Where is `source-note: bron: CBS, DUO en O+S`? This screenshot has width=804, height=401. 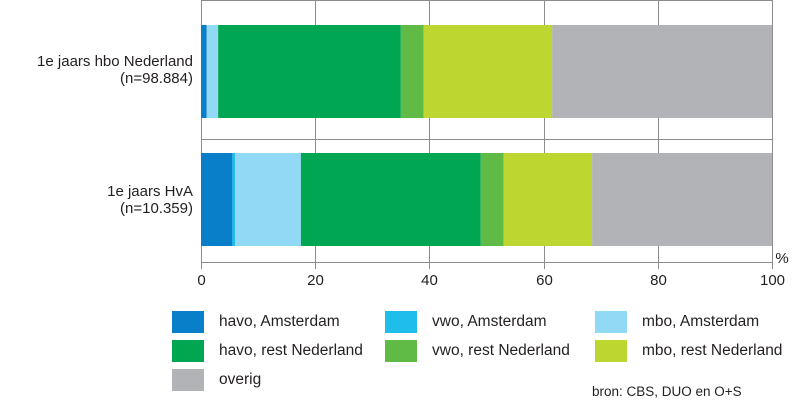 source-note: bron: CBS, DUO en O+S is located at coordinates (667, 391).